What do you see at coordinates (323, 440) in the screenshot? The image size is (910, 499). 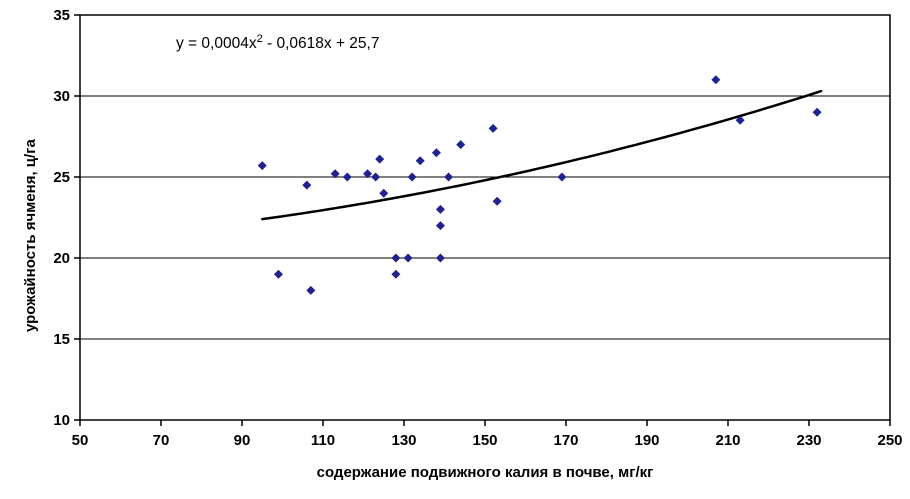 I see `x-tick-label: 110` at bounding box center [323, 440].